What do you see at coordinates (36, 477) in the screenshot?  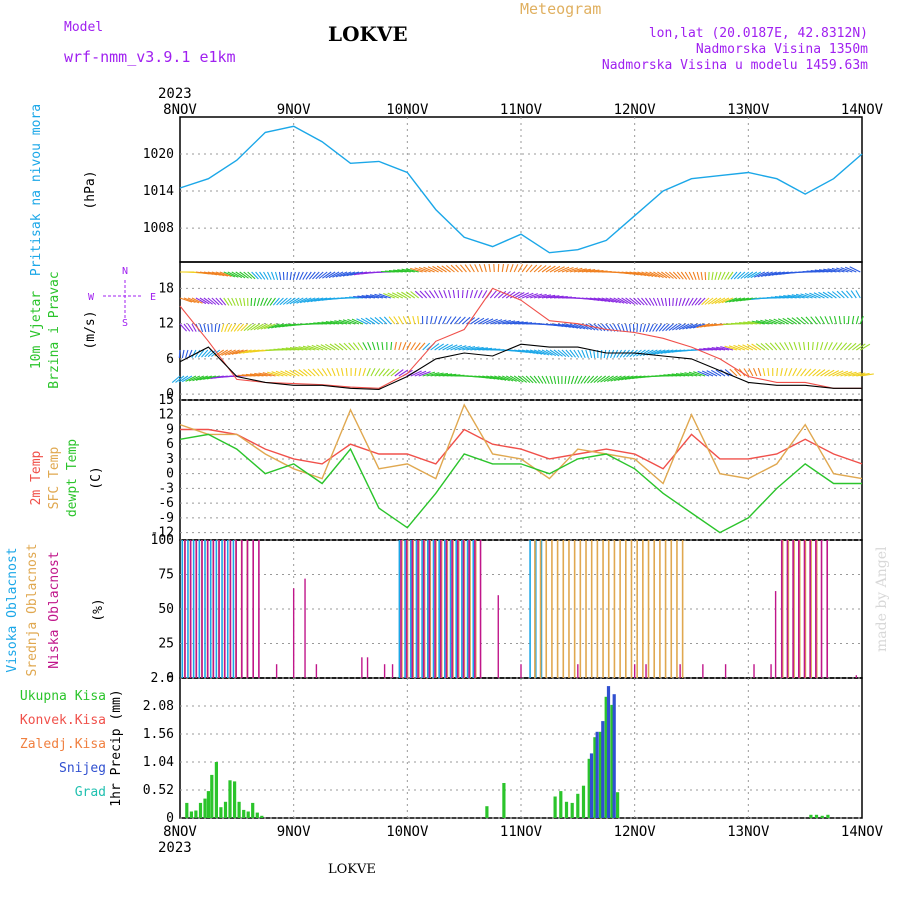 I see `temp2m-axis-label: 2m Temp` at bounding box center [36, 477].